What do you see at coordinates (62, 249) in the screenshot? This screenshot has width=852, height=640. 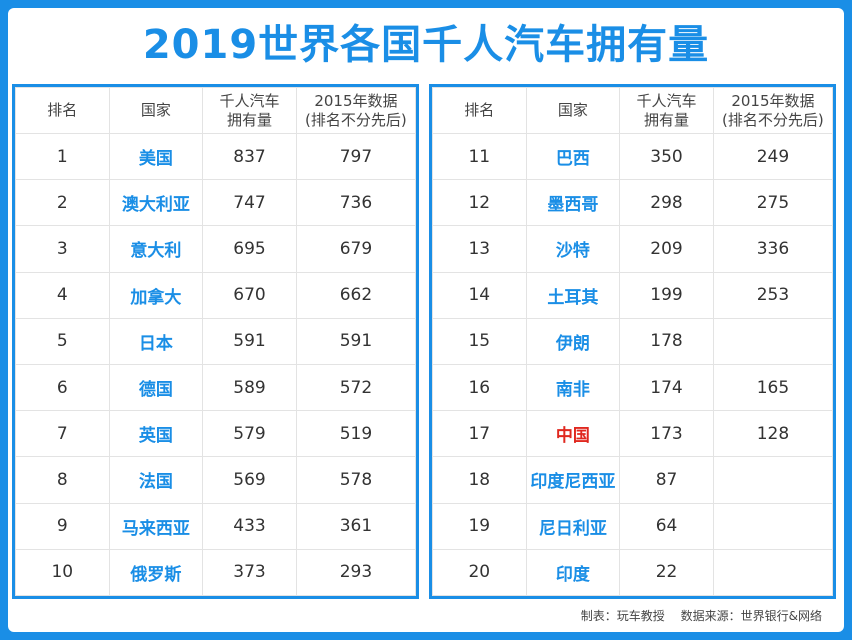 I see `cell-rank: 3` at bounding box center [62, 249].